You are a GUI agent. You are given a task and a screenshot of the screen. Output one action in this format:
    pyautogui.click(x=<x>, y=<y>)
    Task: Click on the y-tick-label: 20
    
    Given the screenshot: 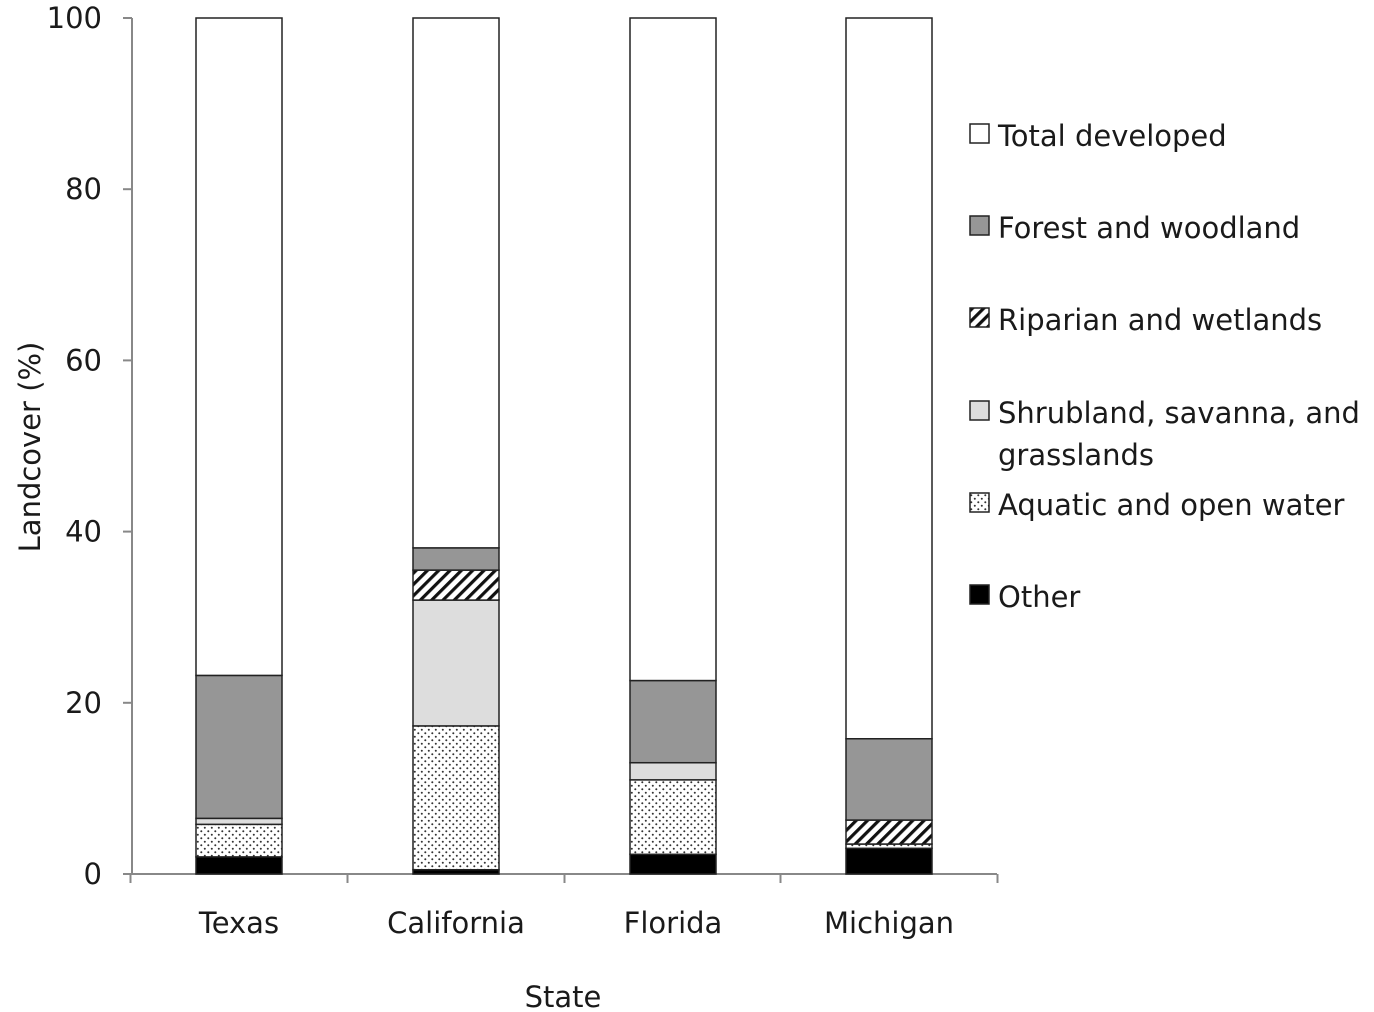 What is the action you would take?
    pyautogui.click(x=83, y=703)
    